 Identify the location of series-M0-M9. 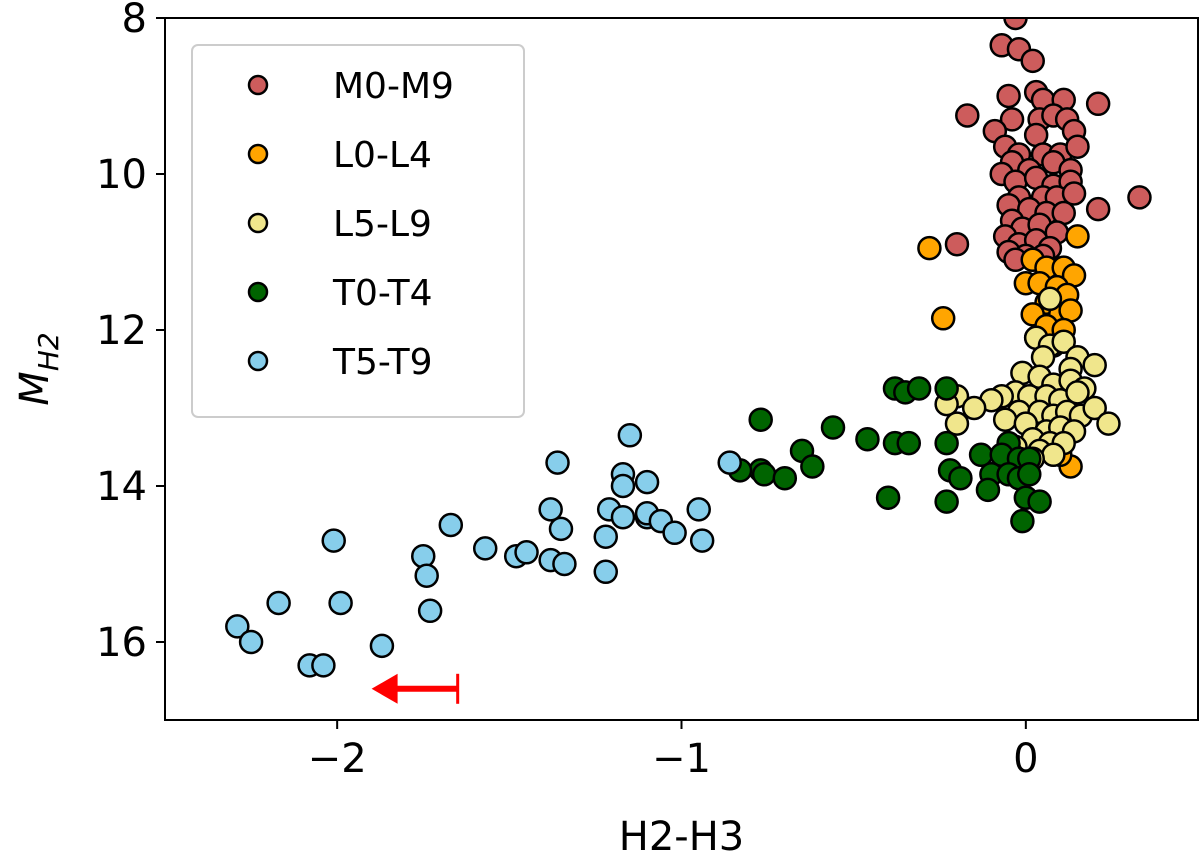
(1048, 145).